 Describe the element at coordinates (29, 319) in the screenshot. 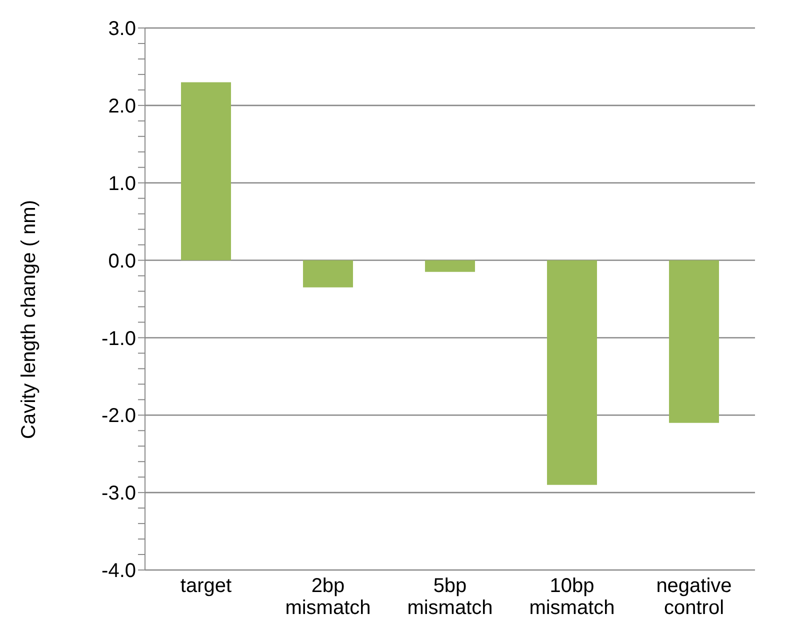

I see `y-axis-title: Cavity length change ( nm)` at that location.